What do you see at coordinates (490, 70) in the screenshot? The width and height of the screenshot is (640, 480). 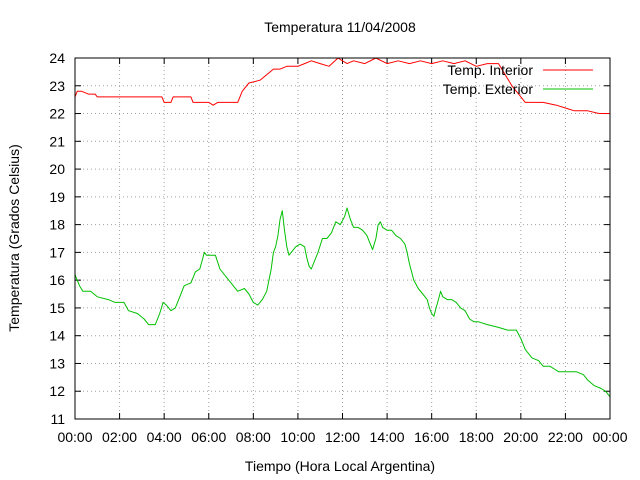 I see `legend-label-interior: Temp. Interior` at bounding box center [490, 70].